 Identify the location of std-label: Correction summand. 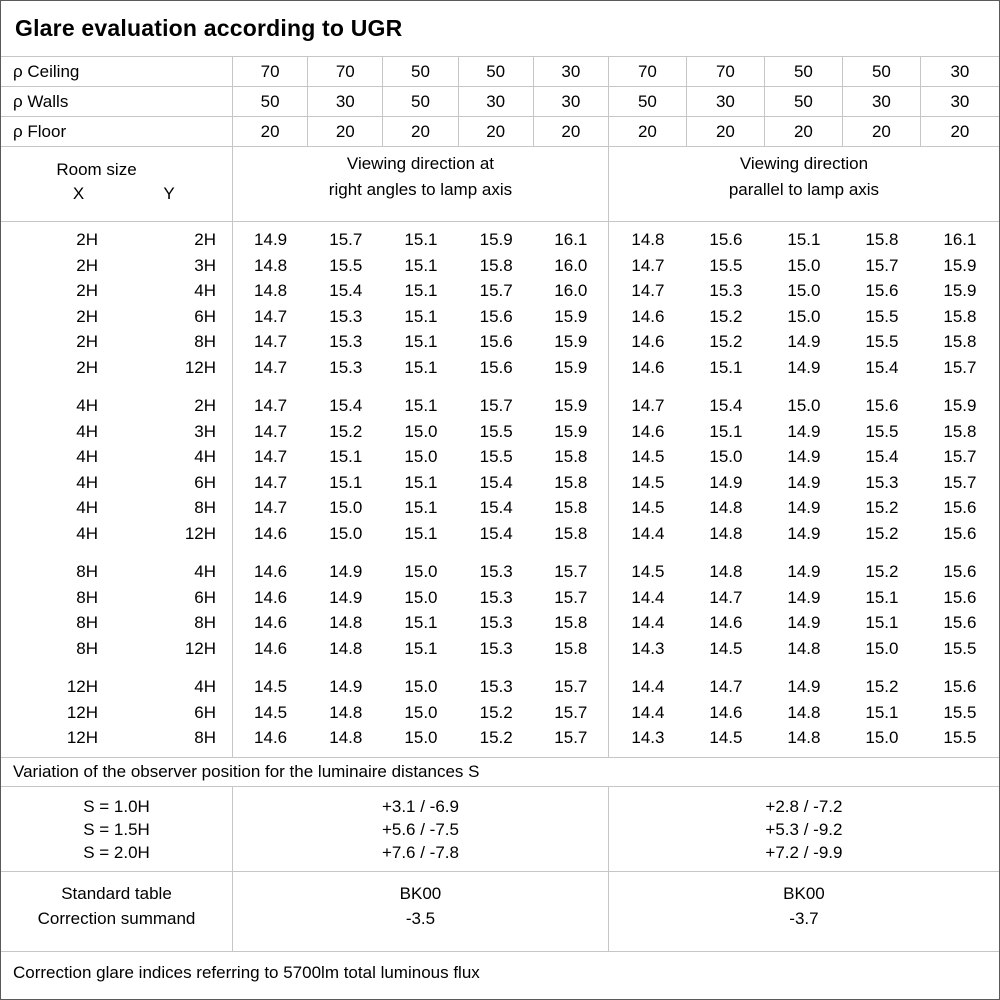
(116, 918).